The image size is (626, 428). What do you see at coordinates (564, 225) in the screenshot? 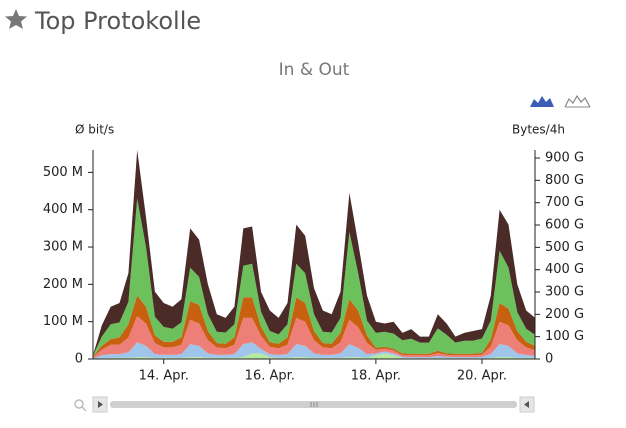
I see `y2-tick-label: 600 G` at bounding box center [564, 225].